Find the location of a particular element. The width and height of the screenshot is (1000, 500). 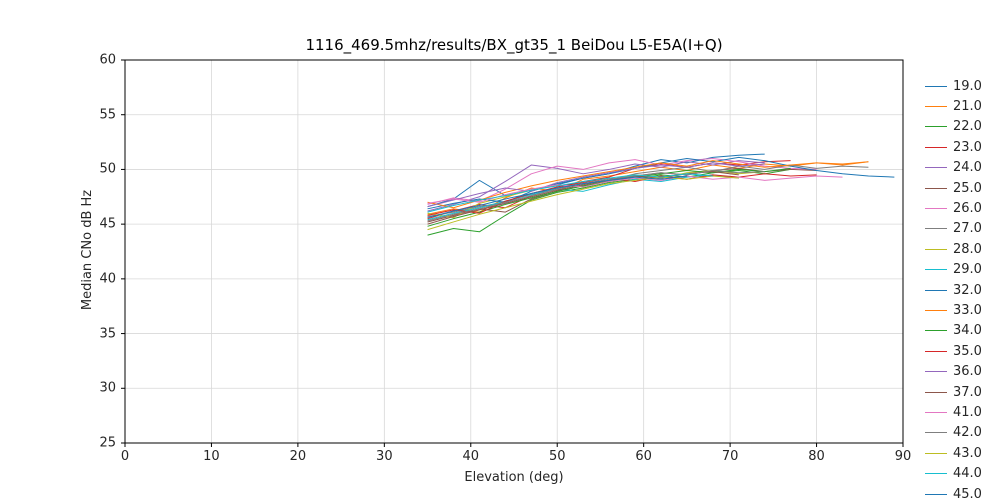

legend-label: 19.0 is located at coordinates (967, 86).